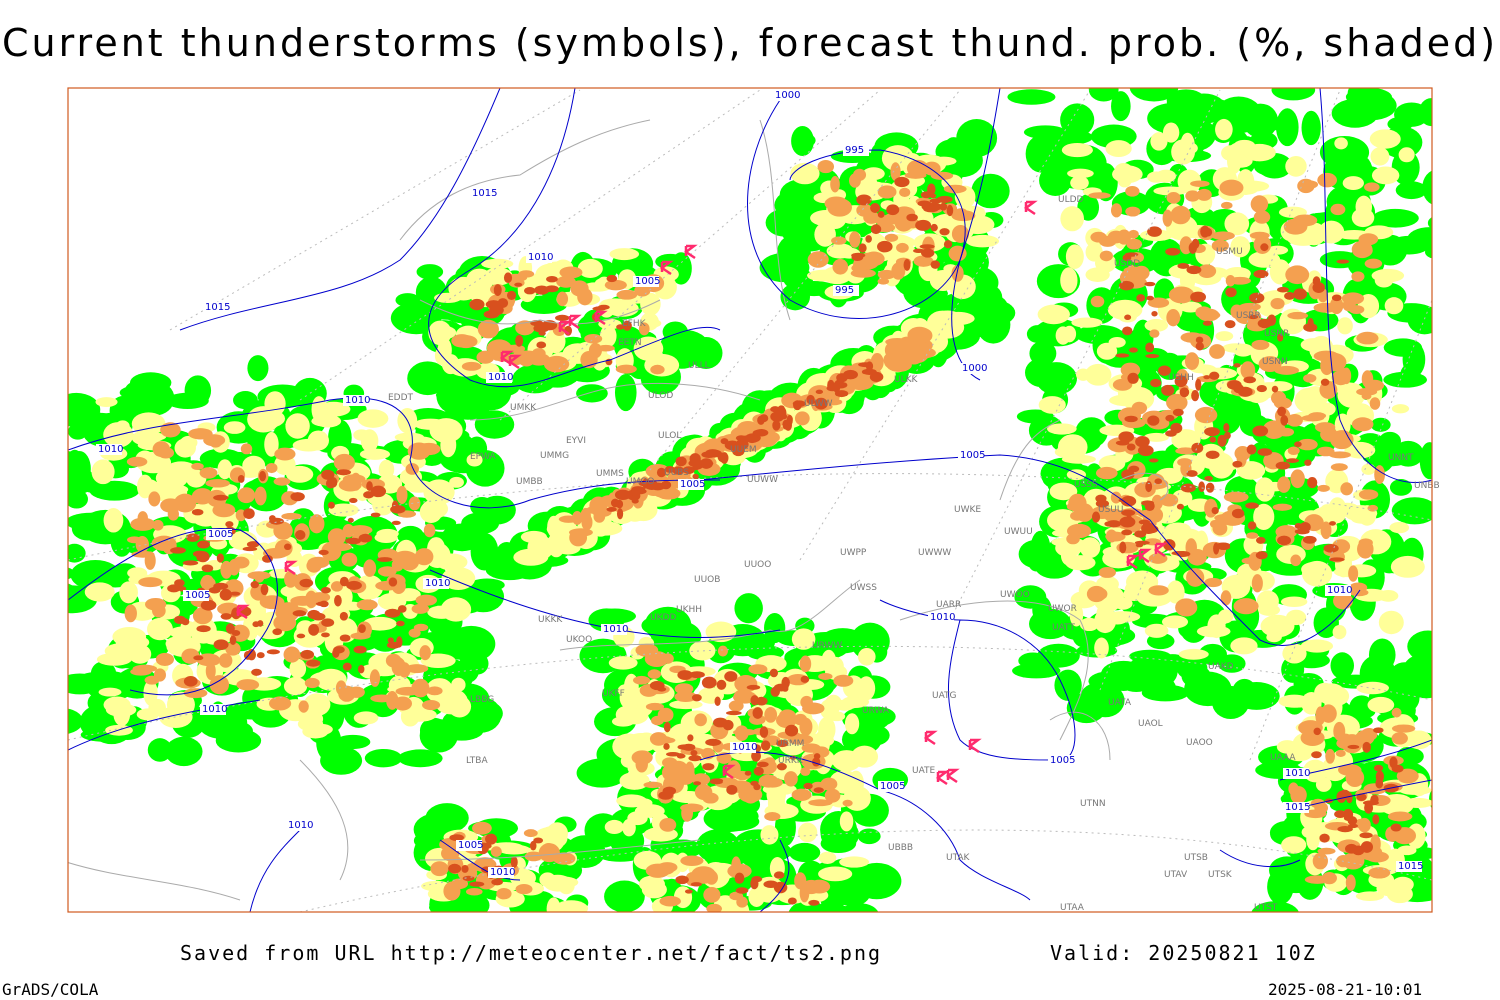 The width and height of the screenshot is (1500, 1000). Describe the element at coordinates (1220, 875) in the screenshot. I see `station-label: UTSK` at that location.